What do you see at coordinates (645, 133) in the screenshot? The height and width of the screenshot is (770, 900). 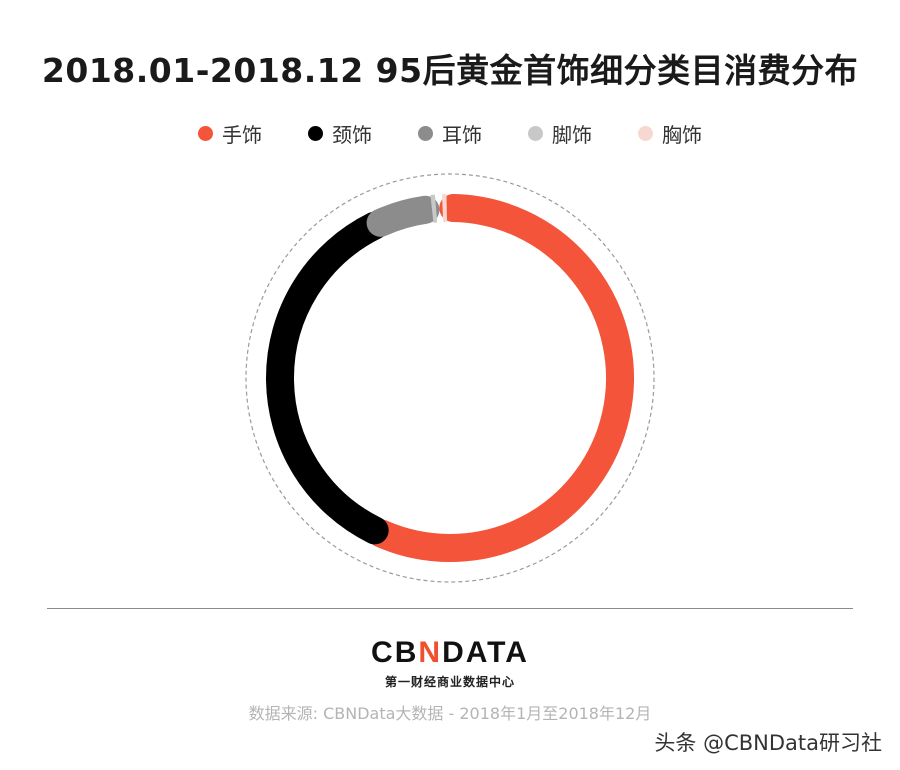 I see `legend-swatch-chest` at bounding box center [645, 133].